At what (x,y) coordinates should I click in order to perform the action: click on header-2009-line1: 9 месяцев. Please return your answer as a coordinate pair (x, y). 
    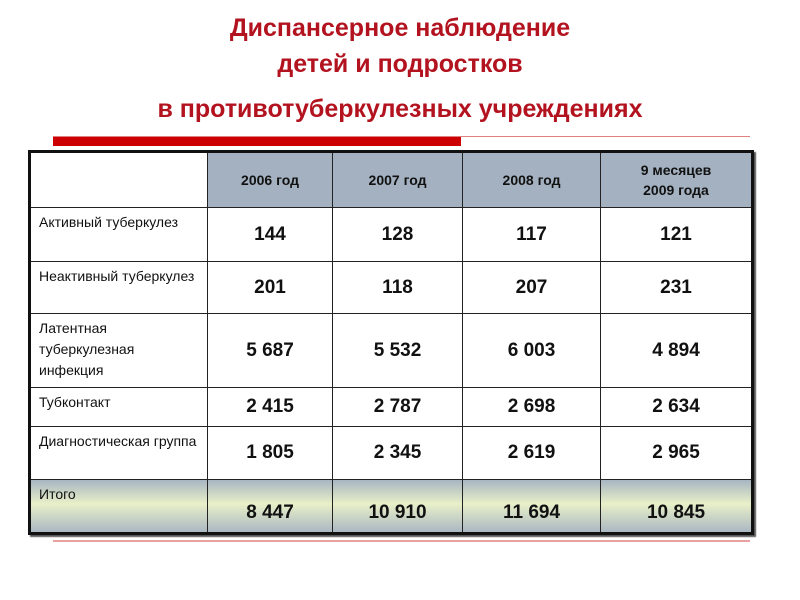
    Looking at the image, I should click on (676, 170).